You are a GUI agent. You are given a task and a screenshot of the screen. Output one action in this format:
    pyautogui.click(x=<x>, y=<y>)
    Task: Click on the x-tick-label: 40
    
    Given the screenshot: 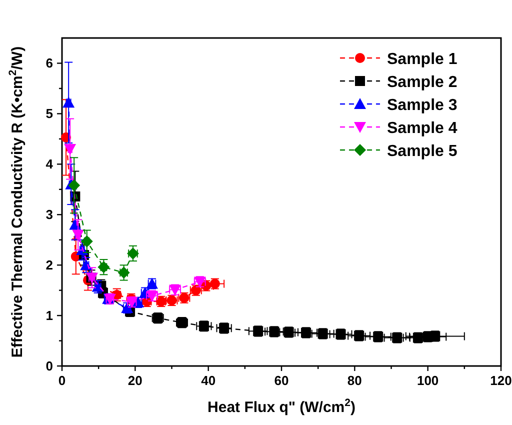 What is the action you would take?
    pyautogui.click(x=208, y=380)
    